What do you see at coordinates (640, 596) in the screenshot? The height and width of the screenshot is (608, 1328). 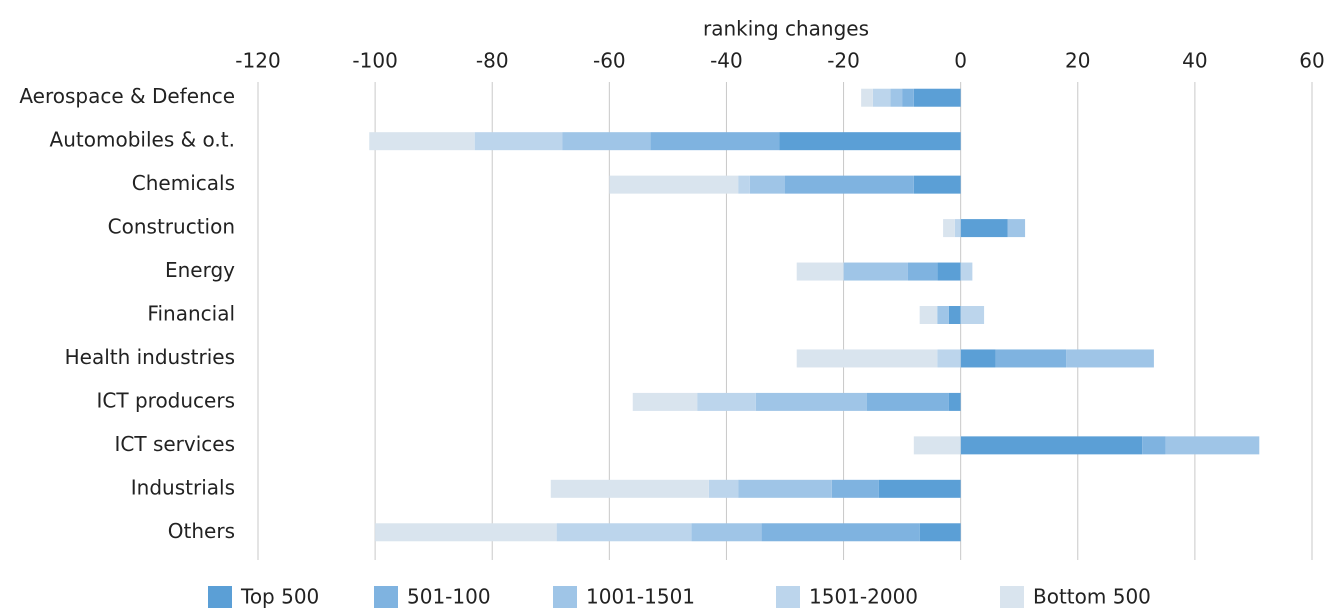 I see `legend-label: 1001-1501` at bounding box center [640, 596].